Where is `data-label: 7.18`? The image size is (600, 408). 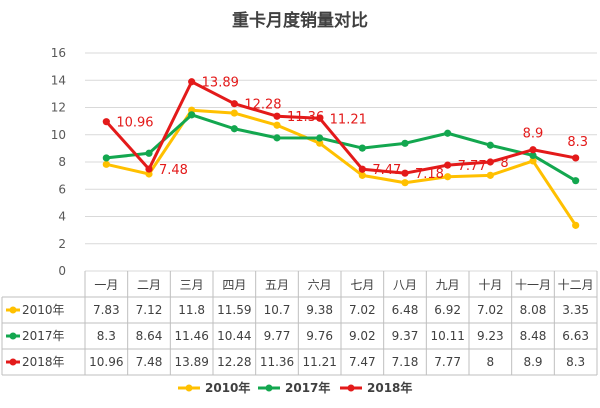 data-label: 7.18 is located at coordinates (429, 174).